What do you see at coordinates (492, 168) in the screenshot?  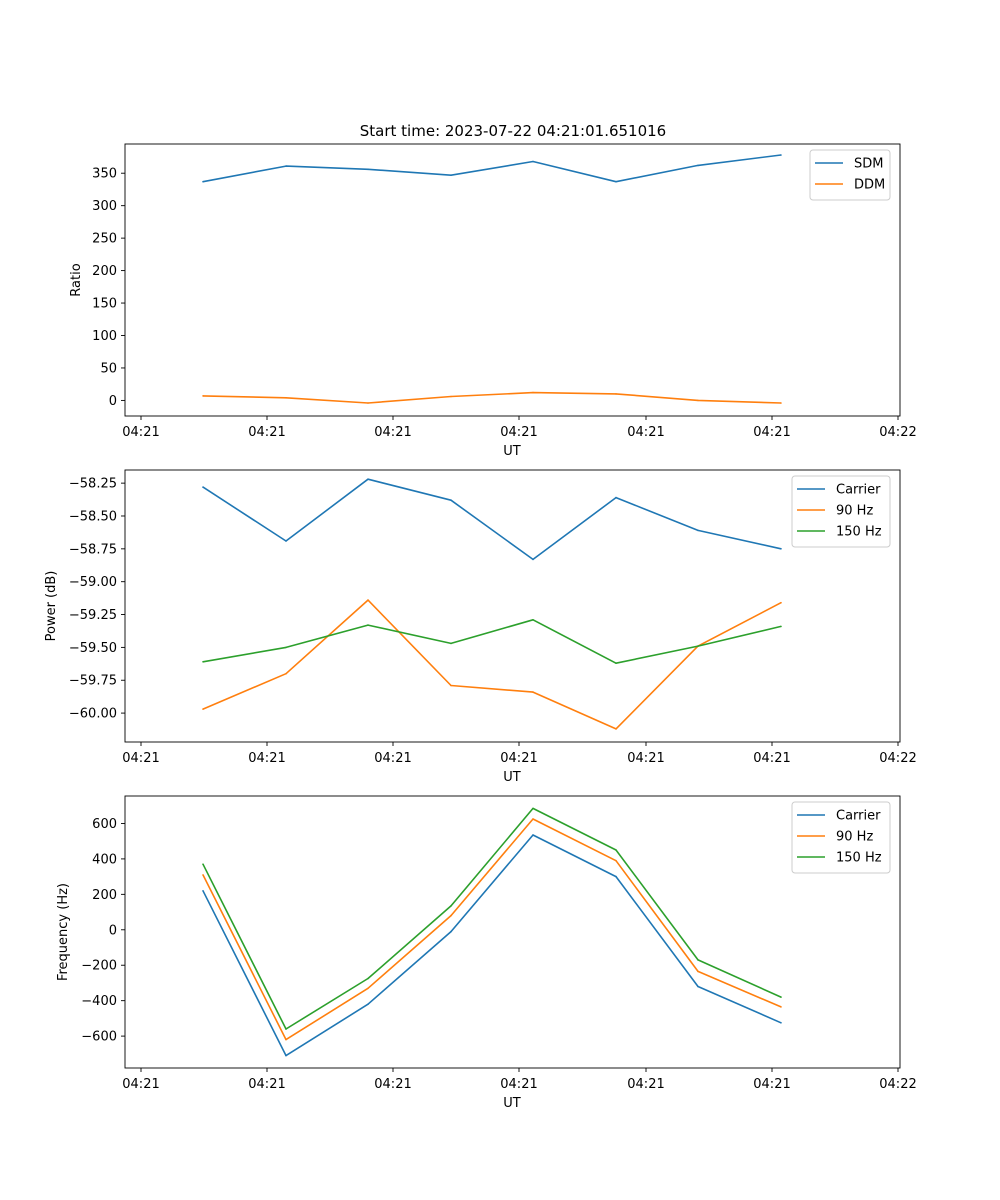 I see `series-line-sdm` at bounding box center [492, 168].